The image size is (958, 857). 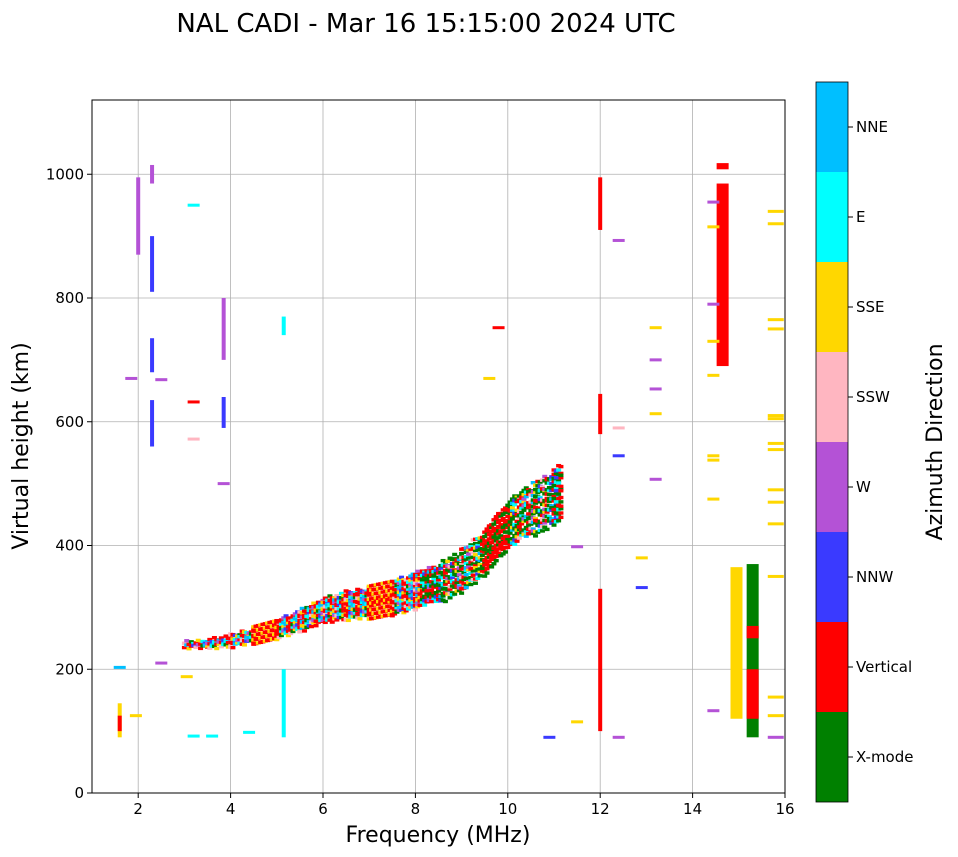 I want to click on y-tick-label: 200, so click(x=69, y=669).